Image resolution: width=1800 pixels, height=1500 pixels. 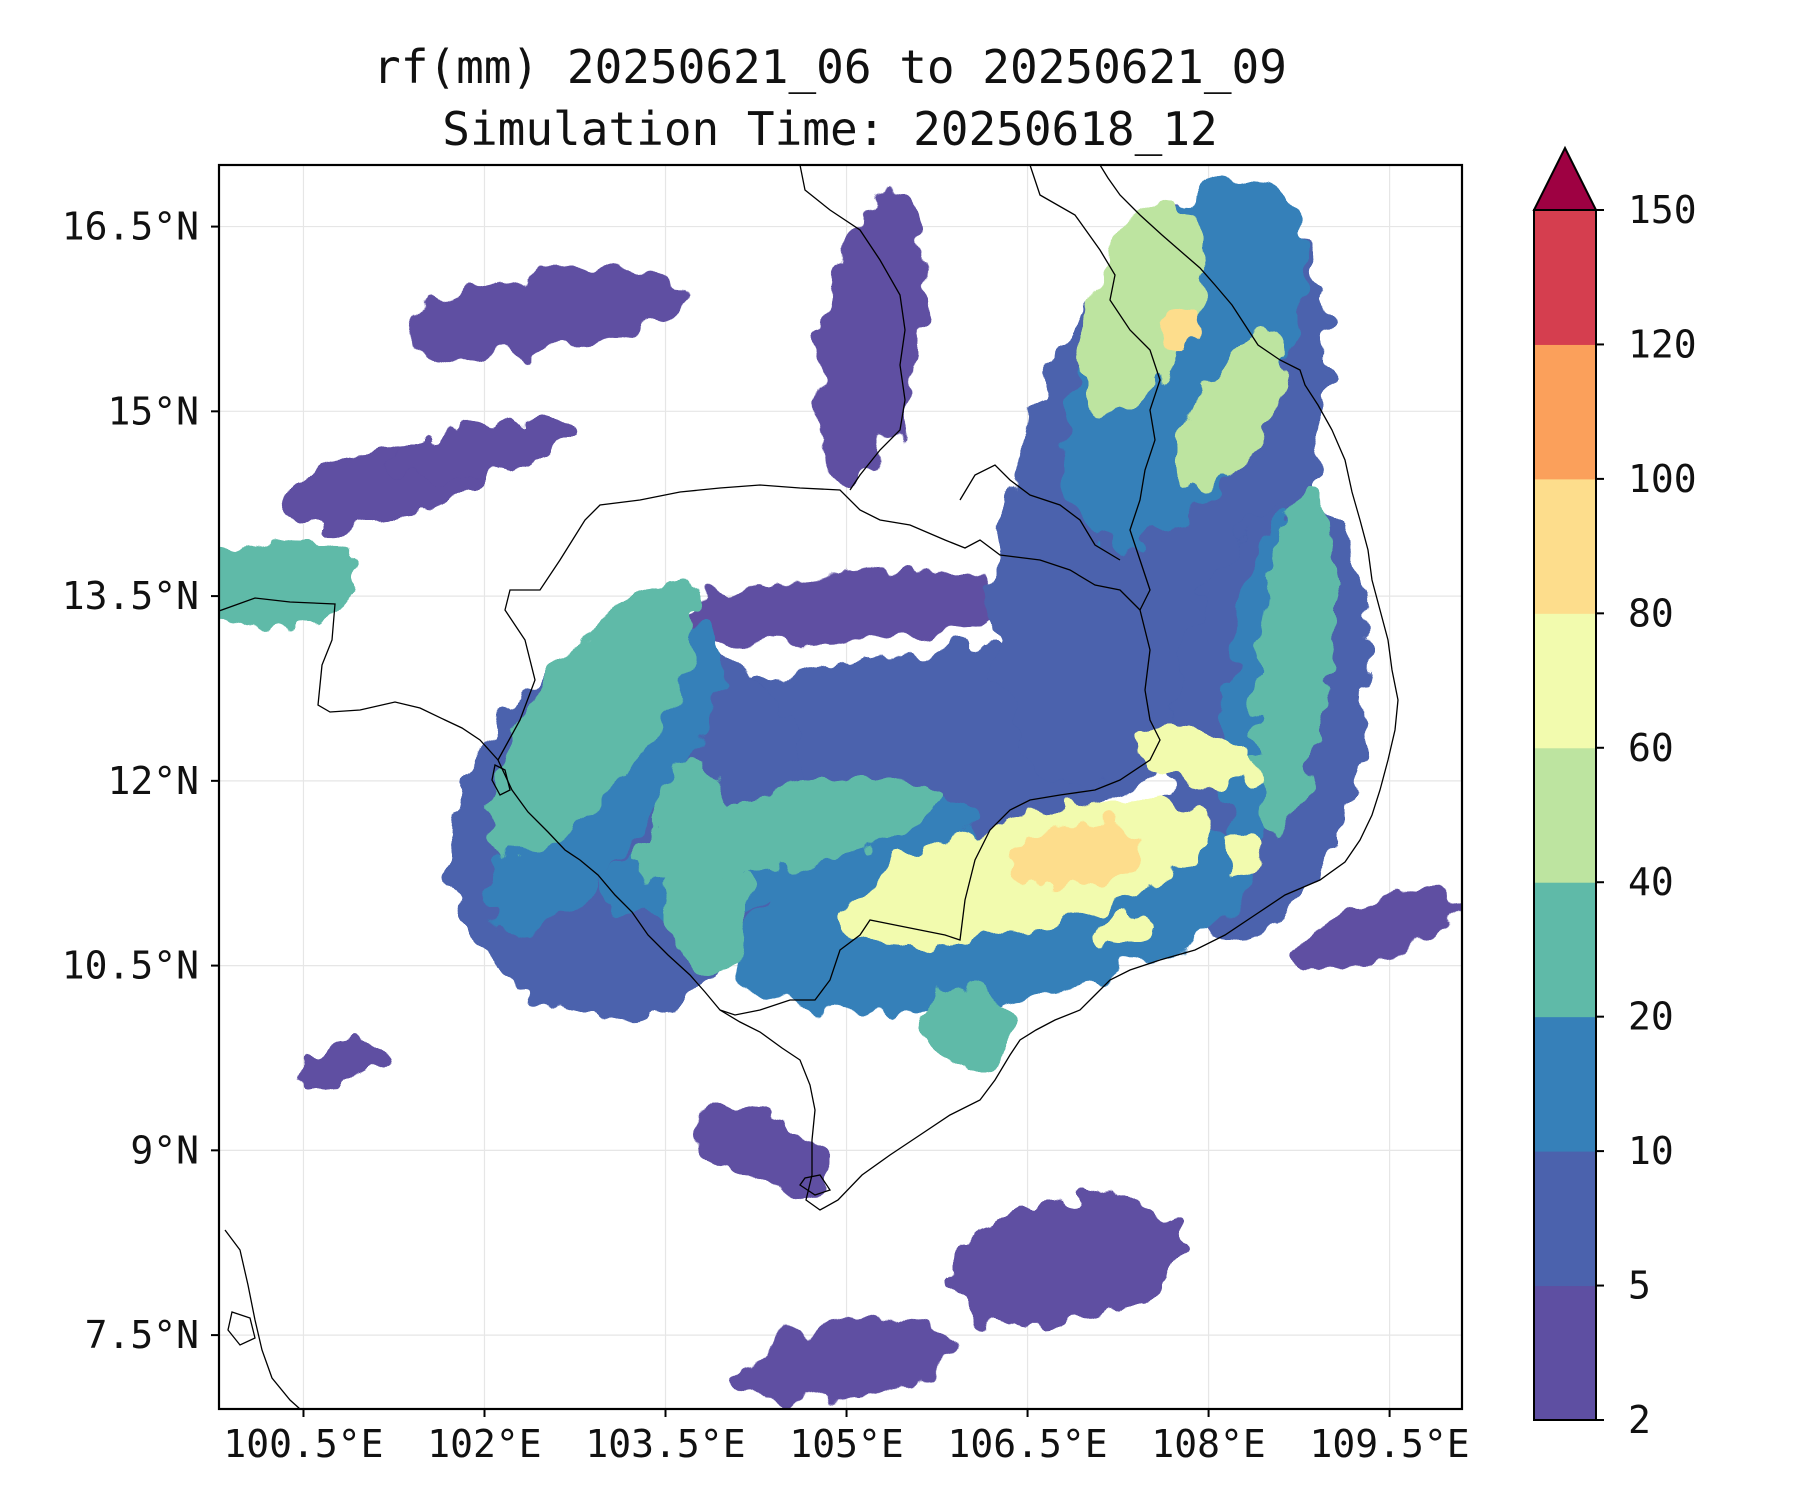 I want to click on y-tick-label: 15°N, so click(x=153, y=411).